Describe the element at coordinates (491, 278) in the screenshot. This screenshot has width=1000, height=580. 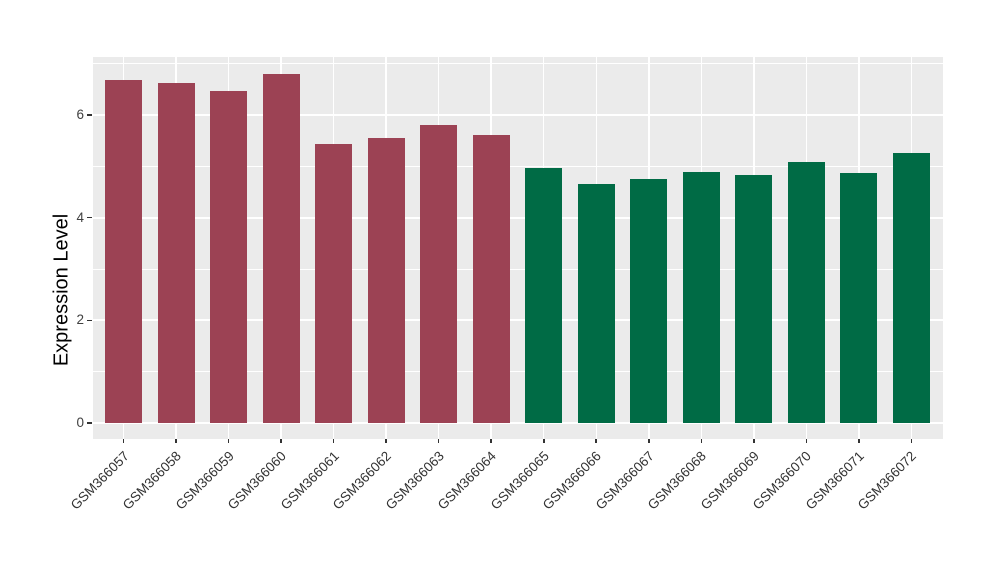
I see `bar-GSM366064` at that location.